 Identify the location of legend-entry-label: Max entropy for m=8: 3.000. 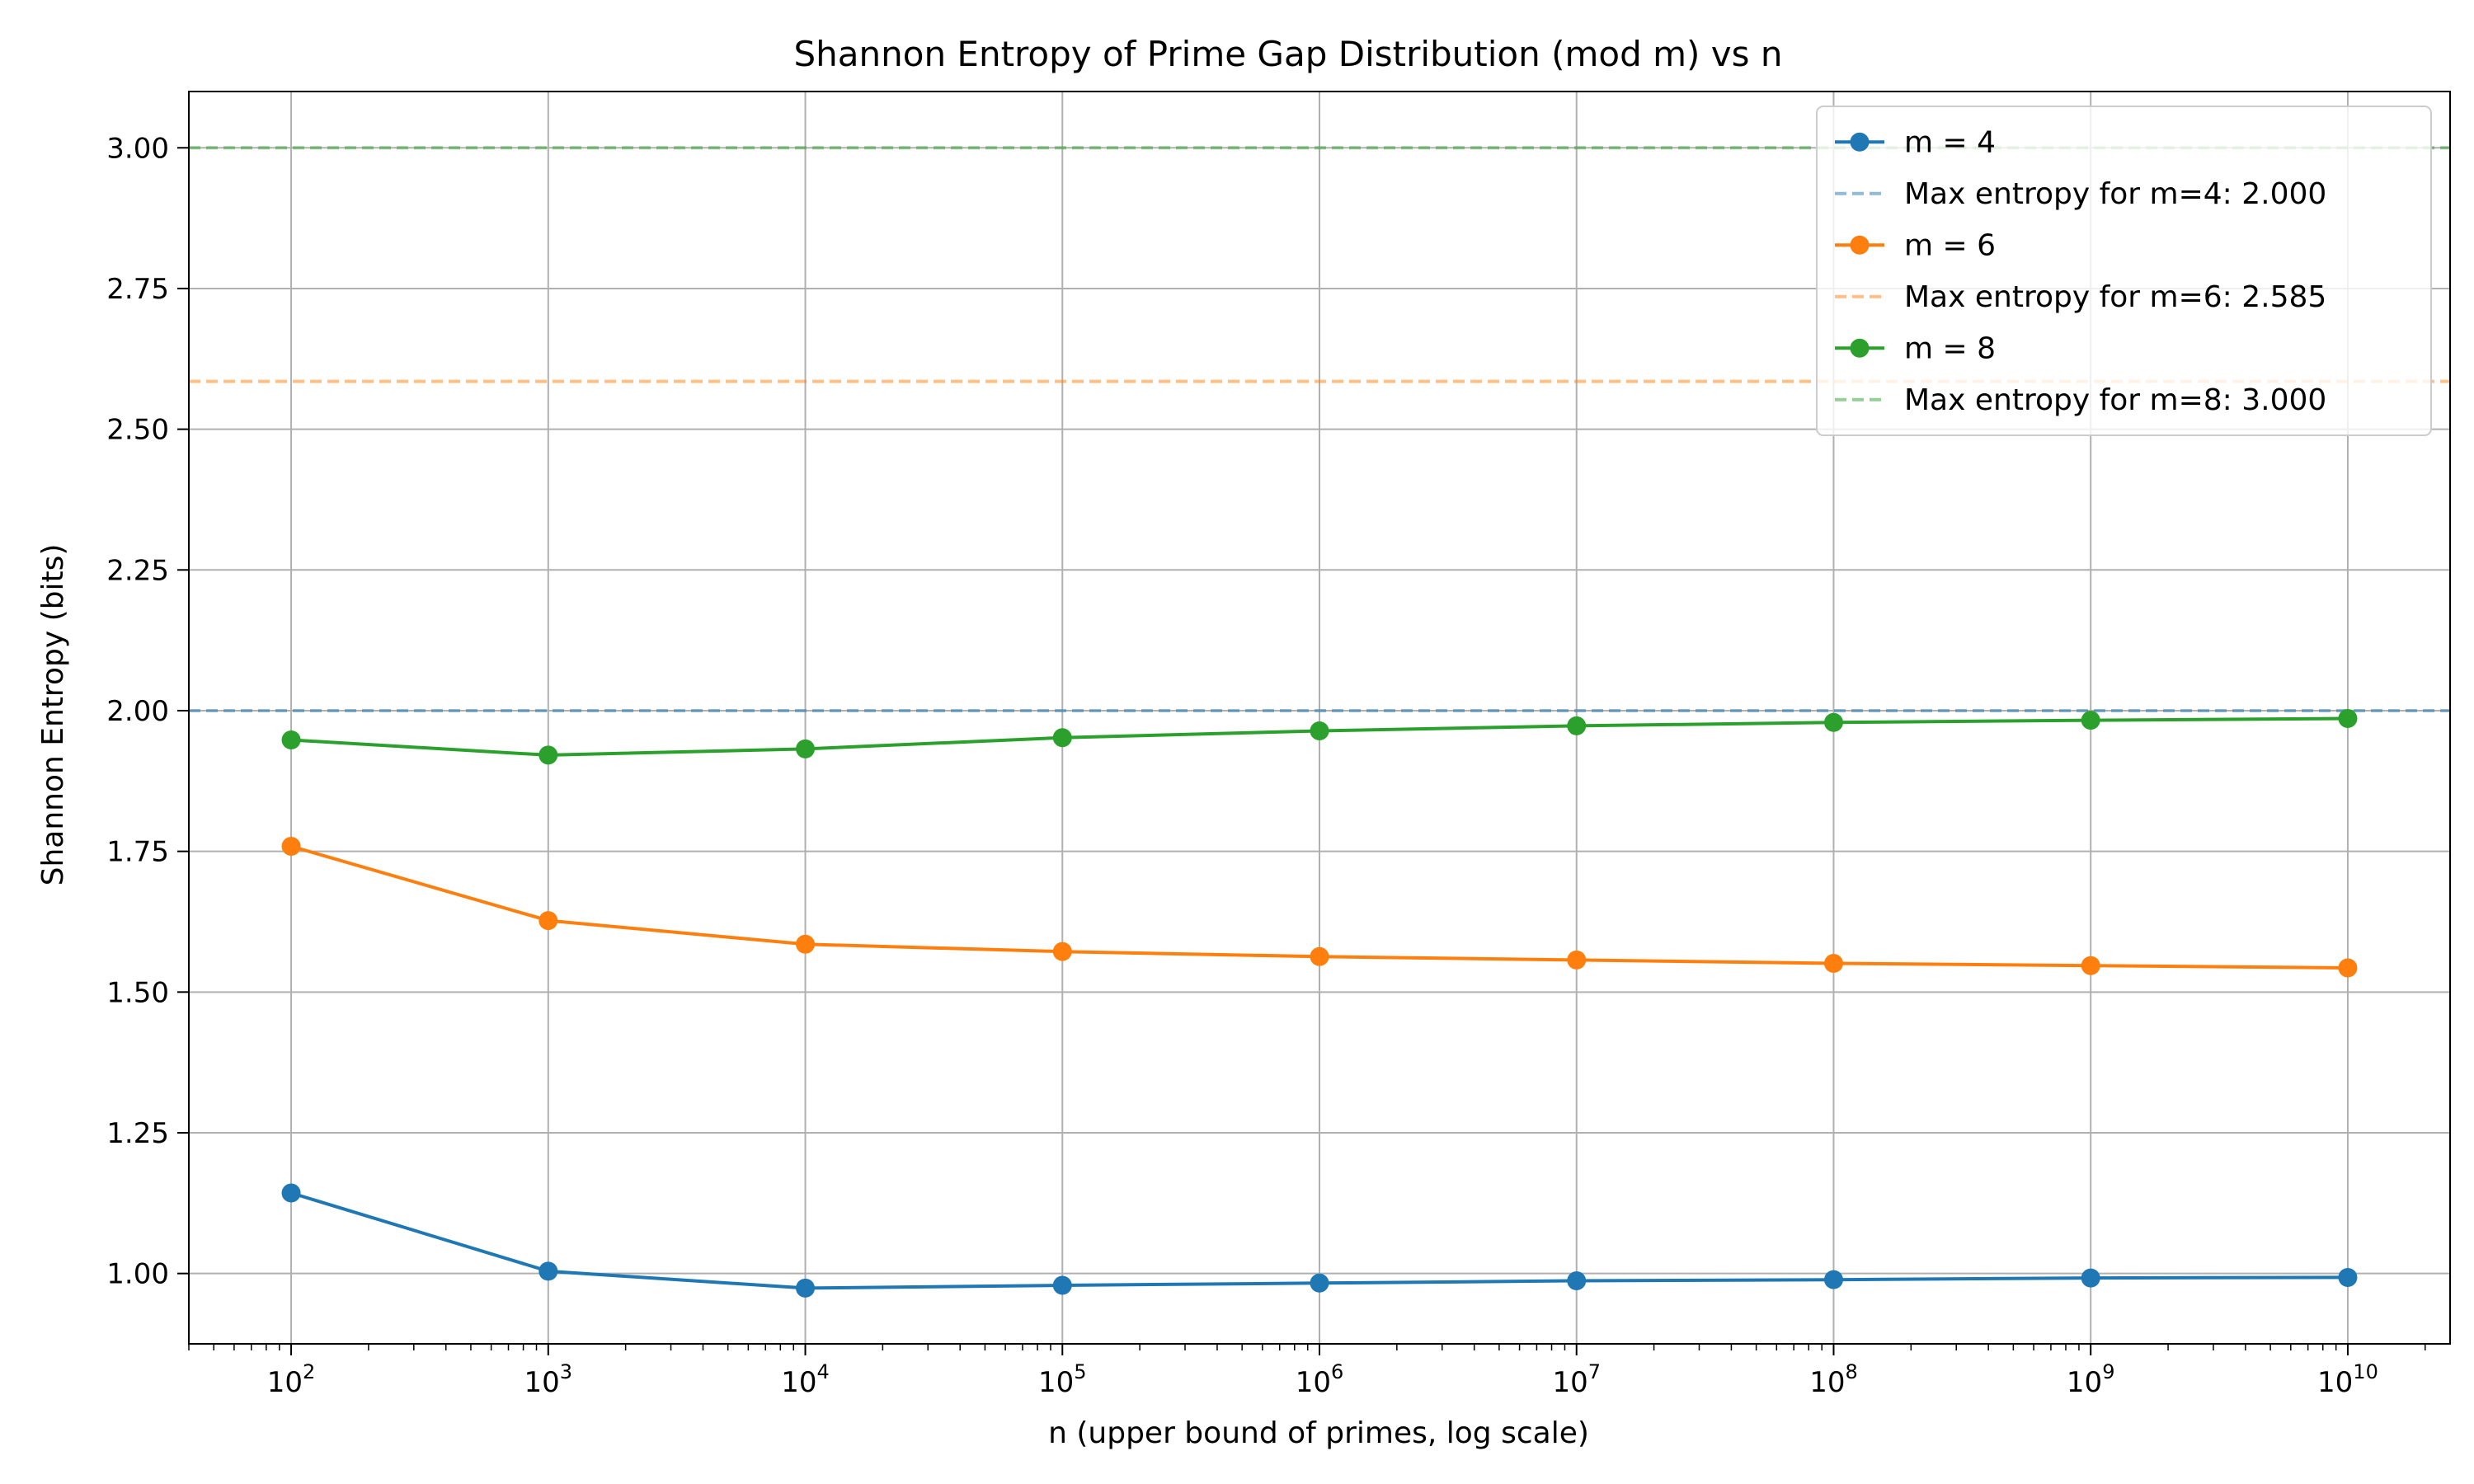
(2115, 400).